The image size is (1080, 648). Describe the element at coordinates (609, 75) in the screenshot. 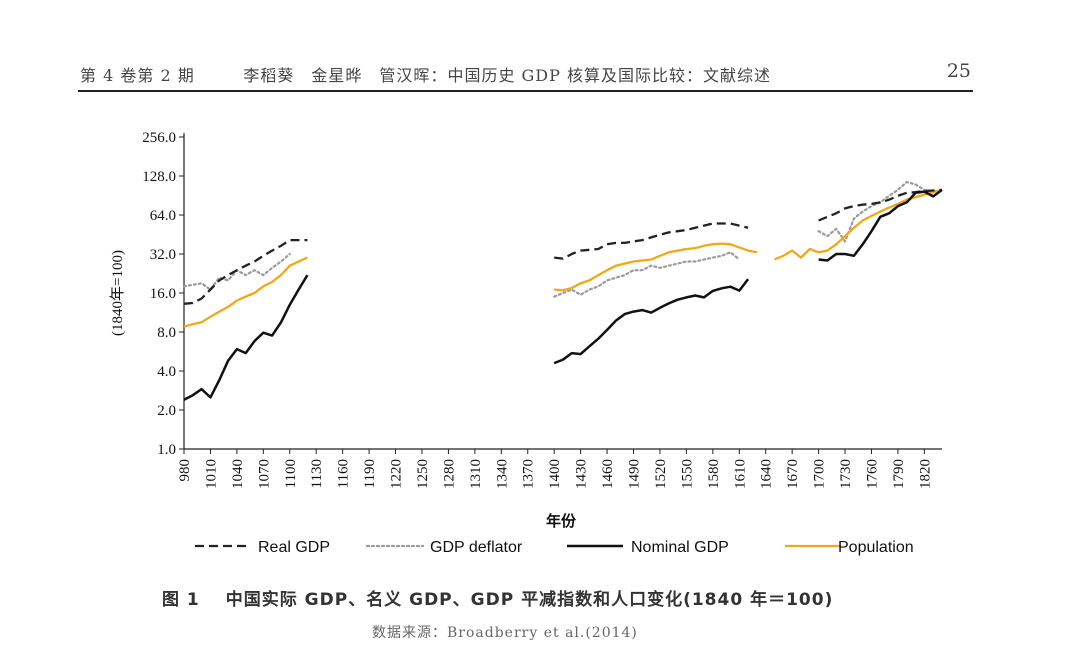

I see `header-title: 中国历史 GDP 核算及国际比较：文献综述` at that location.